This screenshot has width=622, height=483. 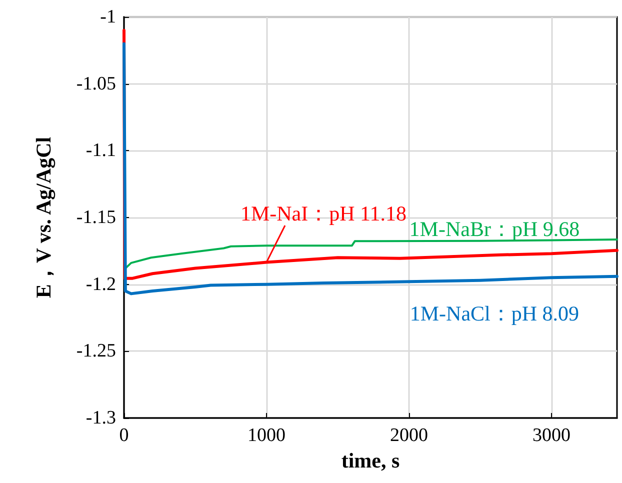 I want to click on y-tick-label: -1.3, so click(x=101, y=418).